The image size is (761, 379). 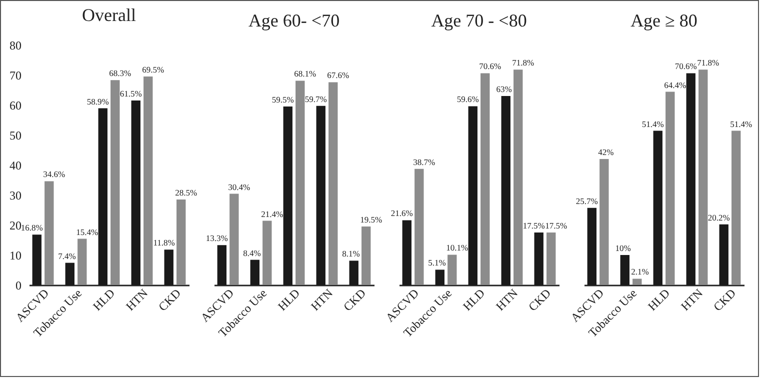 I want to click on data-label: 8.1%, so click(x=351, y=253).